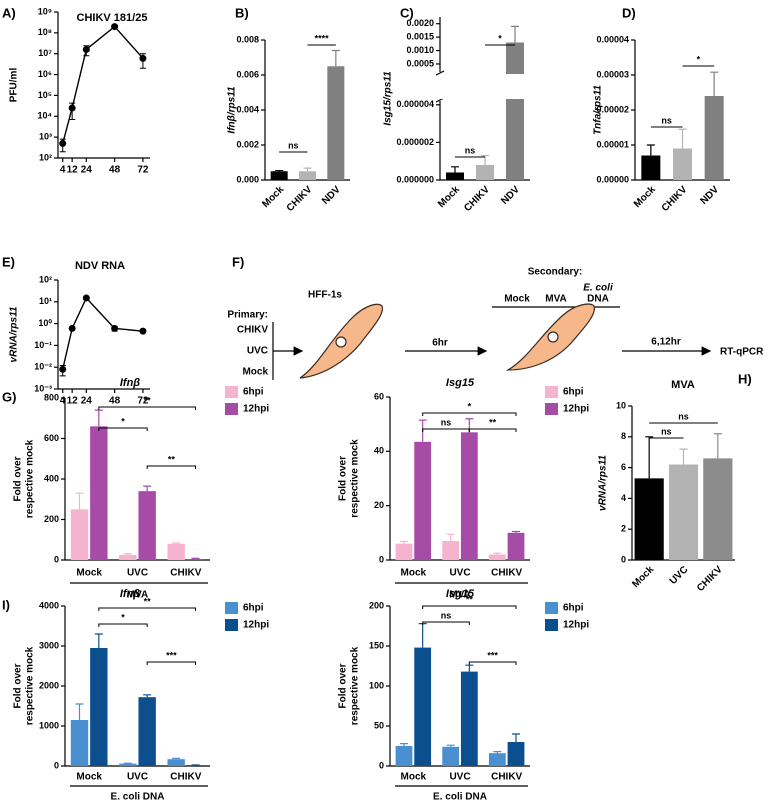  What do you see at coordinates (242, 12) in the screenshot?
I see `panel-label: B)` at bounding box center [242, 12].